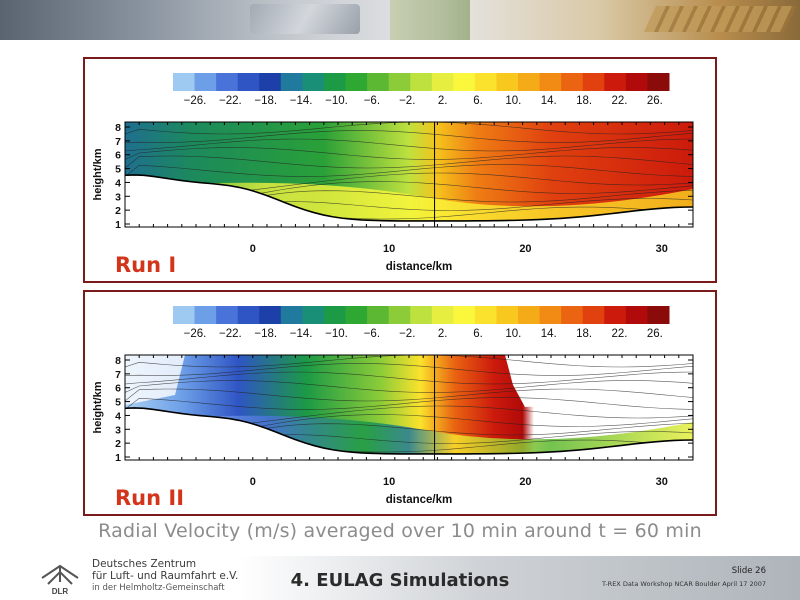 Image resolution: width=800 pixels, height=600 pixels. What do you see at coordinates (253, 482) in the screenshot?
I see `x-tick-label: 0` at bounding box center [253, 482].